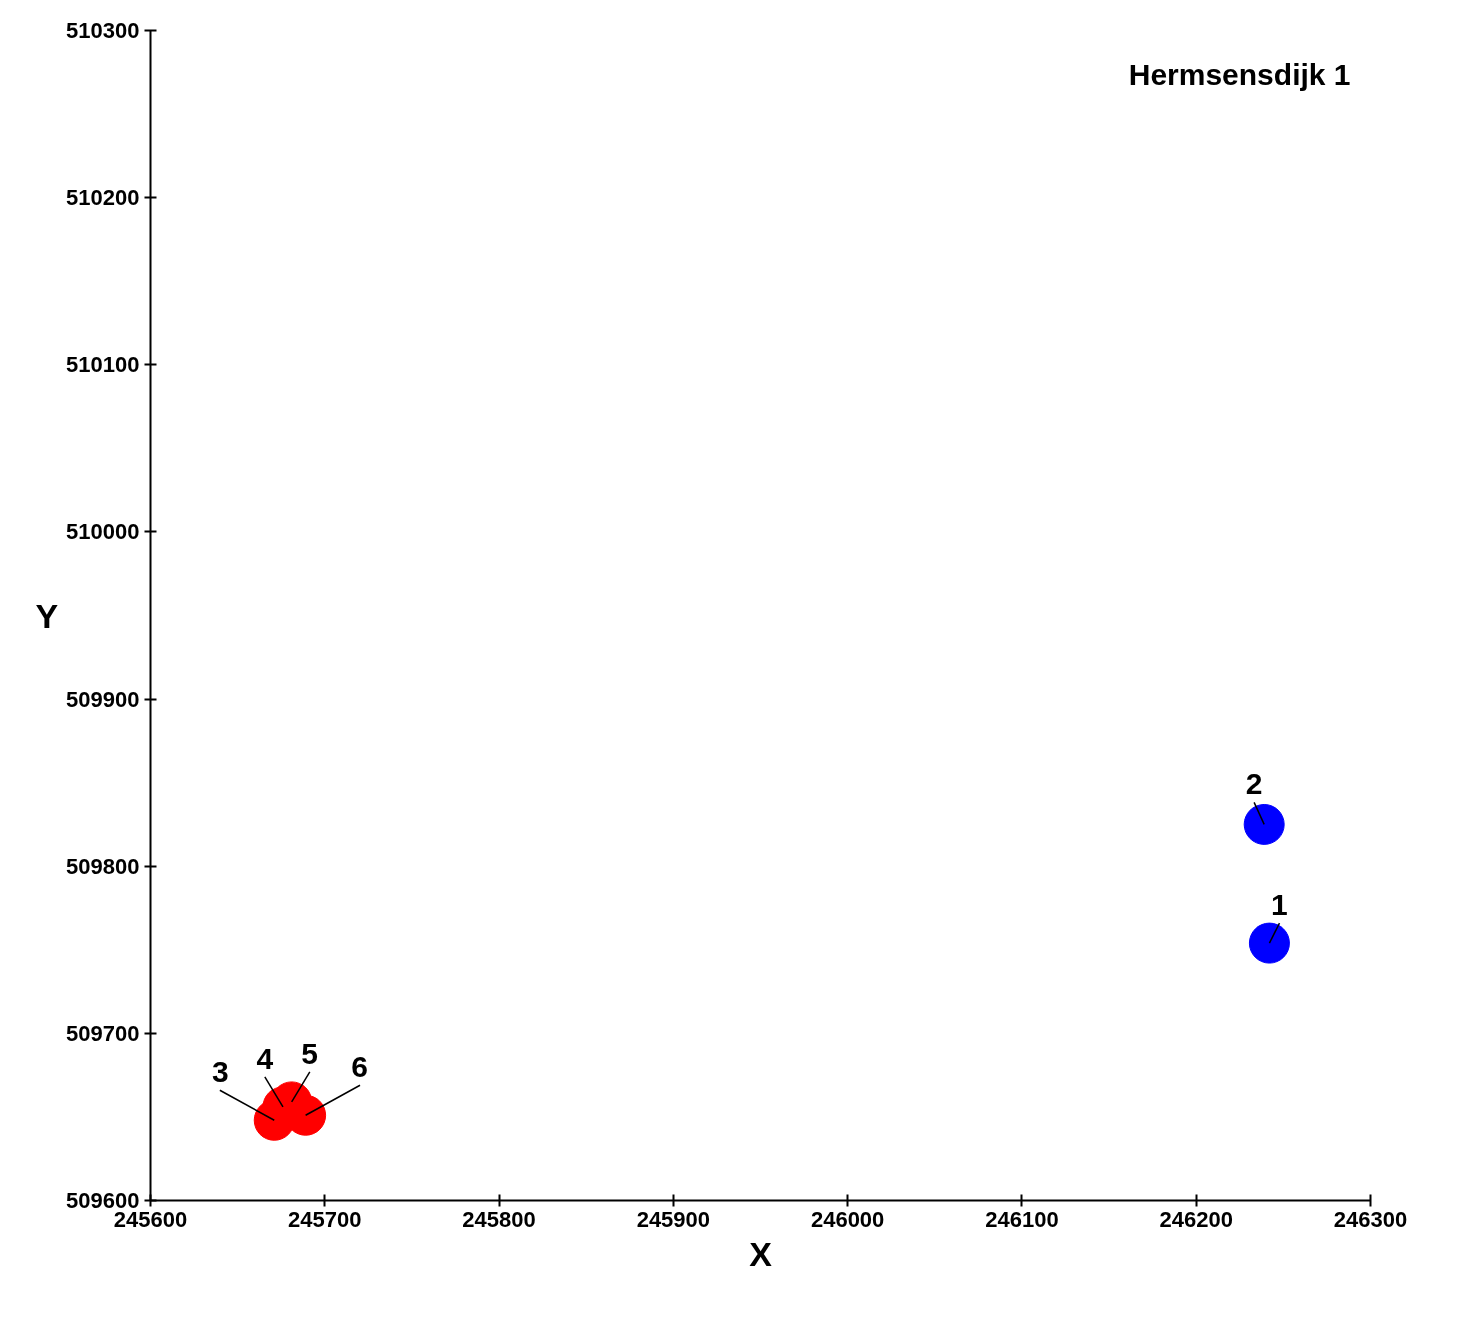 Image resolution: width=1468 pixels, height=1321 pixels. I want to click on annotation: 1, so click(1279, 905).